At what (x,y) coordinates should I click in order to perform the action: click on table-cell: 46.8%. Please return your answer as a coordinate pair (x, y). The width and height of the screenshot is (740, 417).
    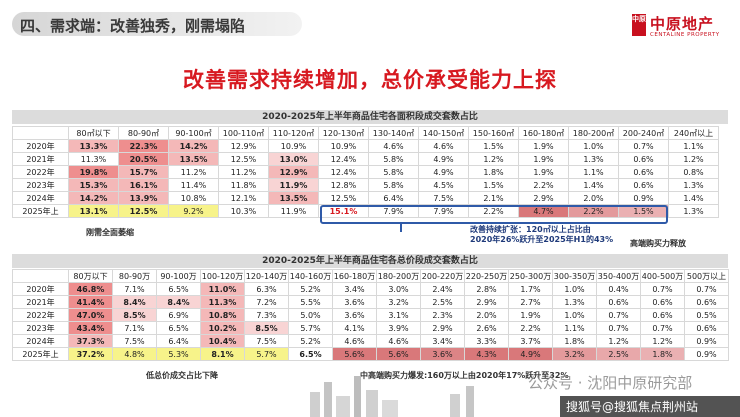
    Looking at the image, I should click on (90, 289).